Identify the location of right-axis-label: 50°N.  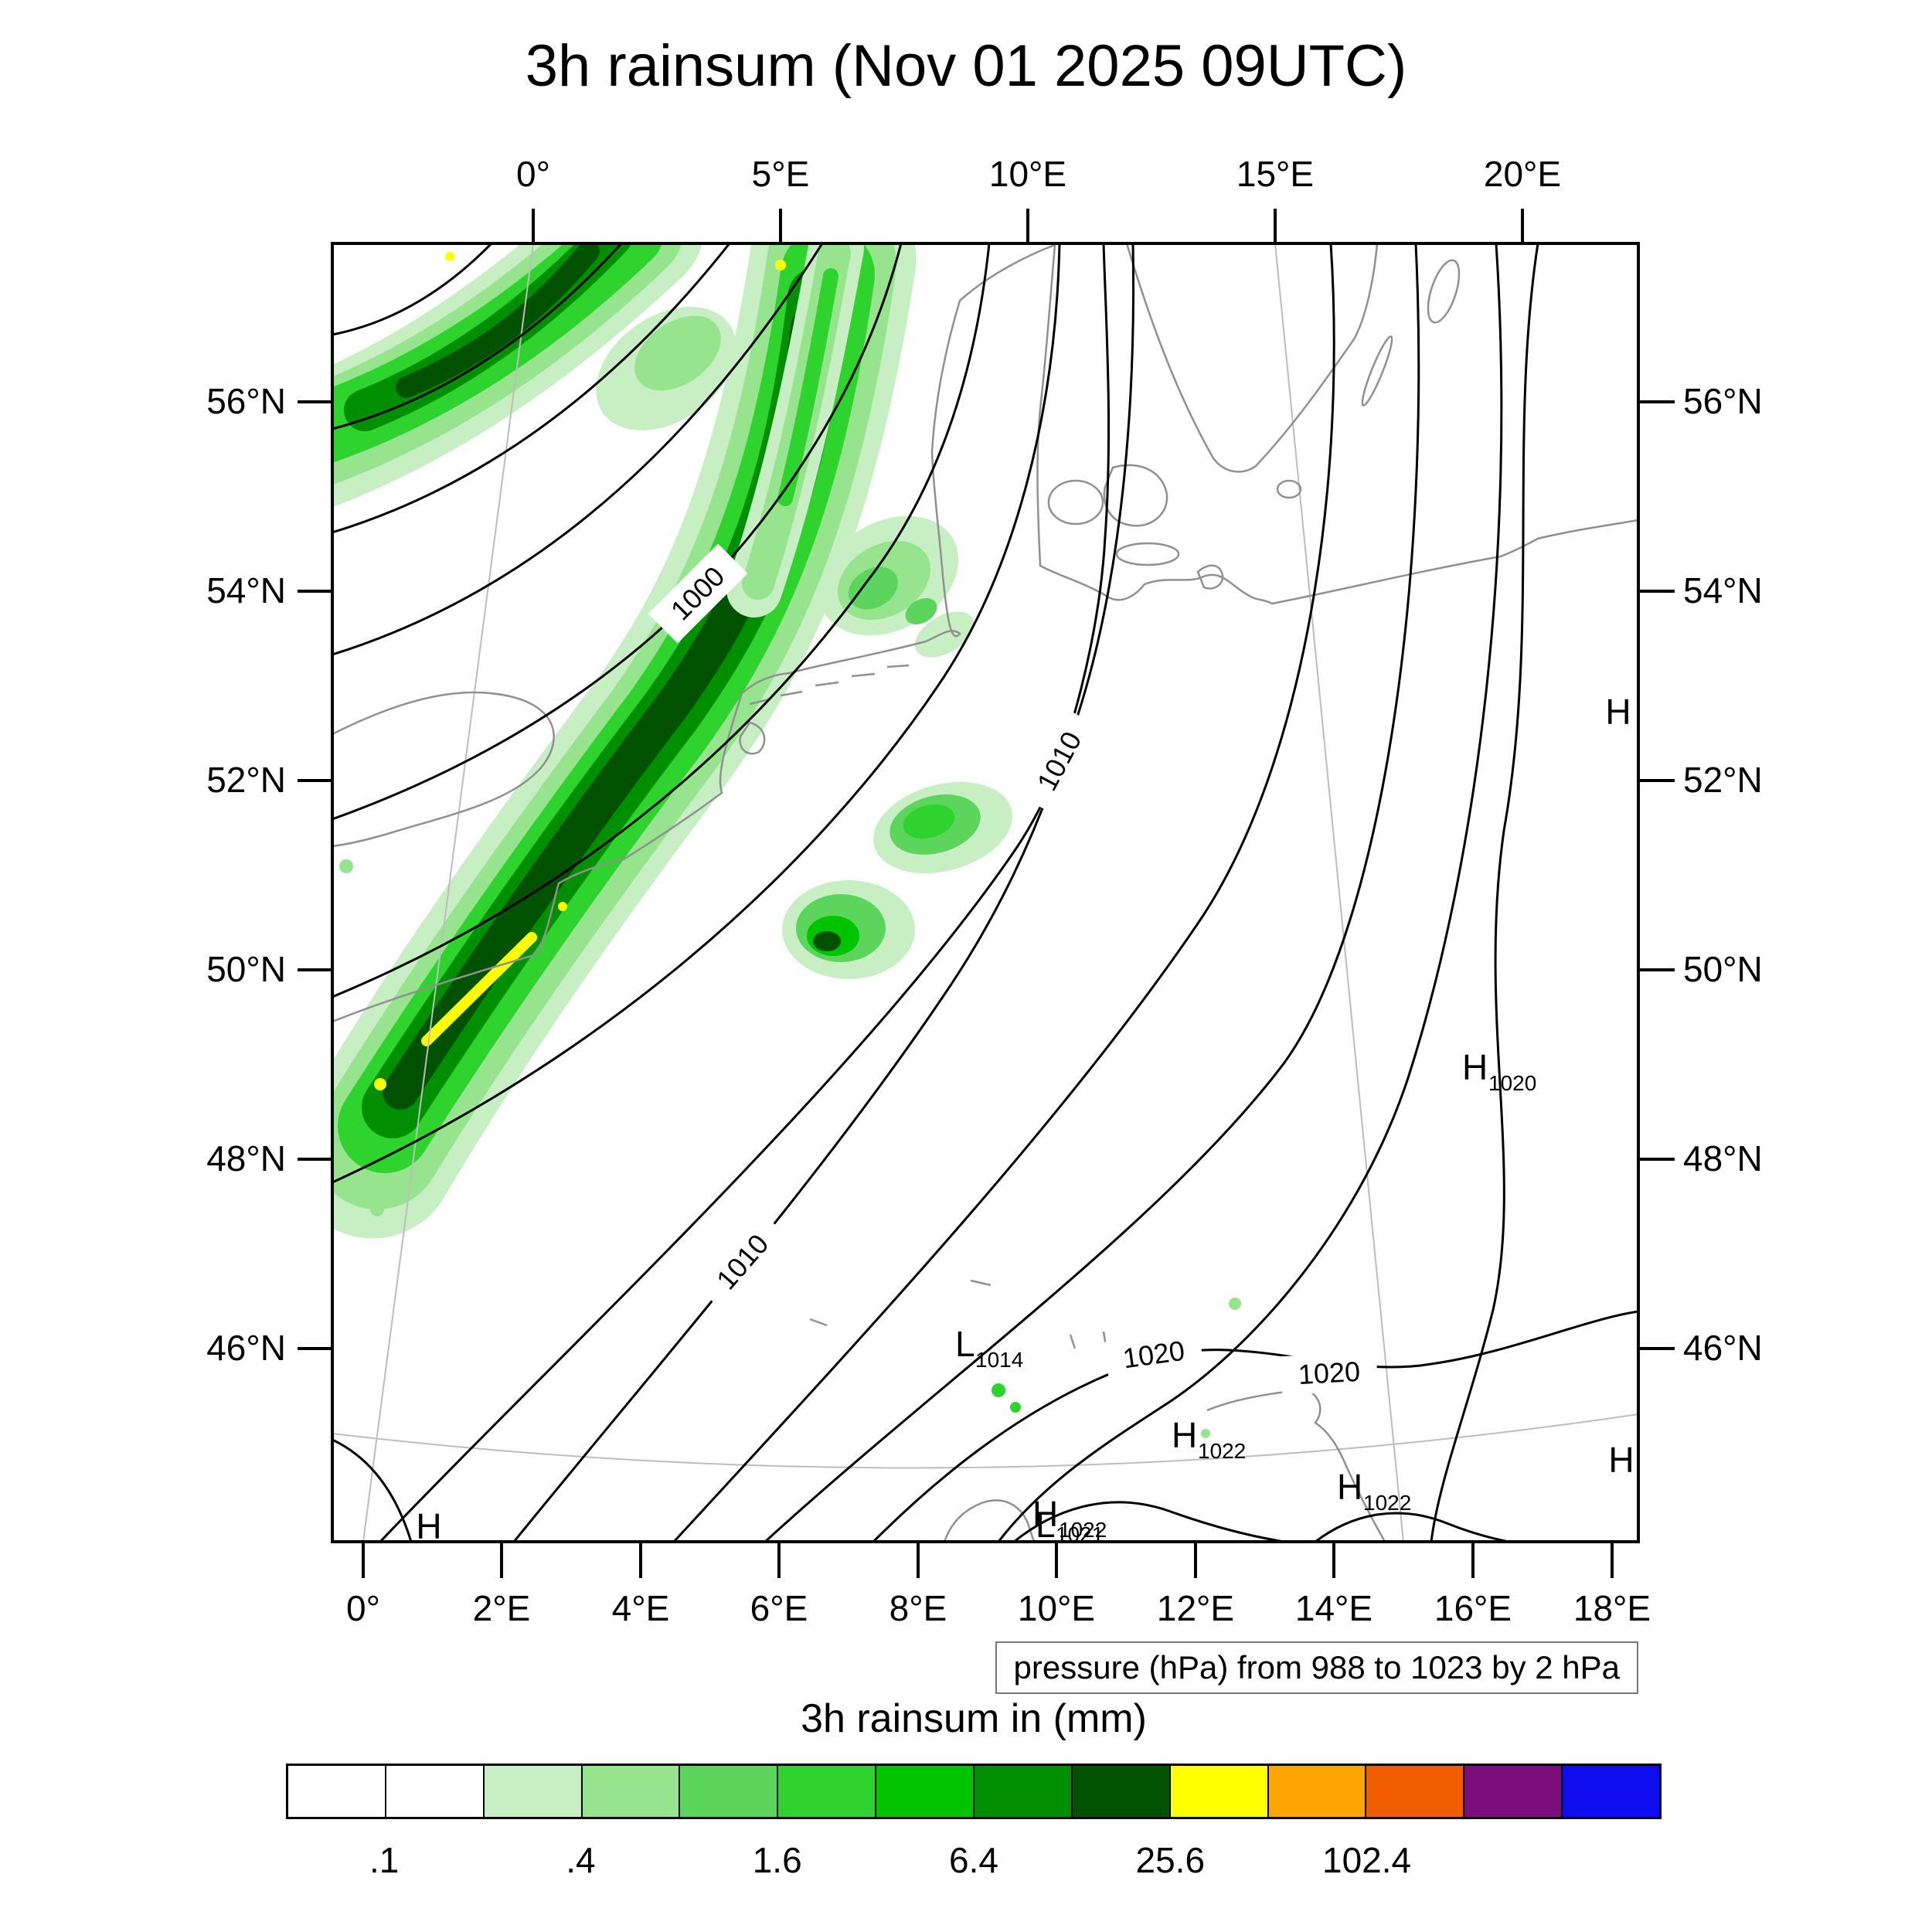
(1723, 969).